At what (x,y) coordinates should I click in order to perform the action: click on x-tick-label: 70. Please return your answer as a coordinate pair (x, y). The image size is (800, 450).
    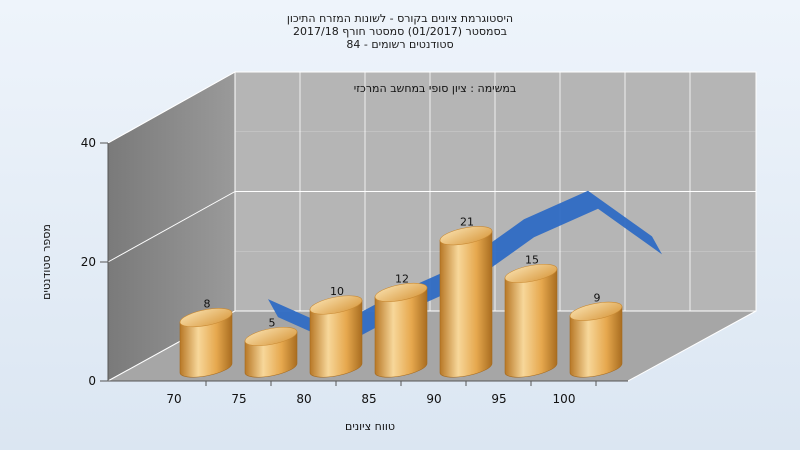
    Looking at the image, I should click on (173, 399).